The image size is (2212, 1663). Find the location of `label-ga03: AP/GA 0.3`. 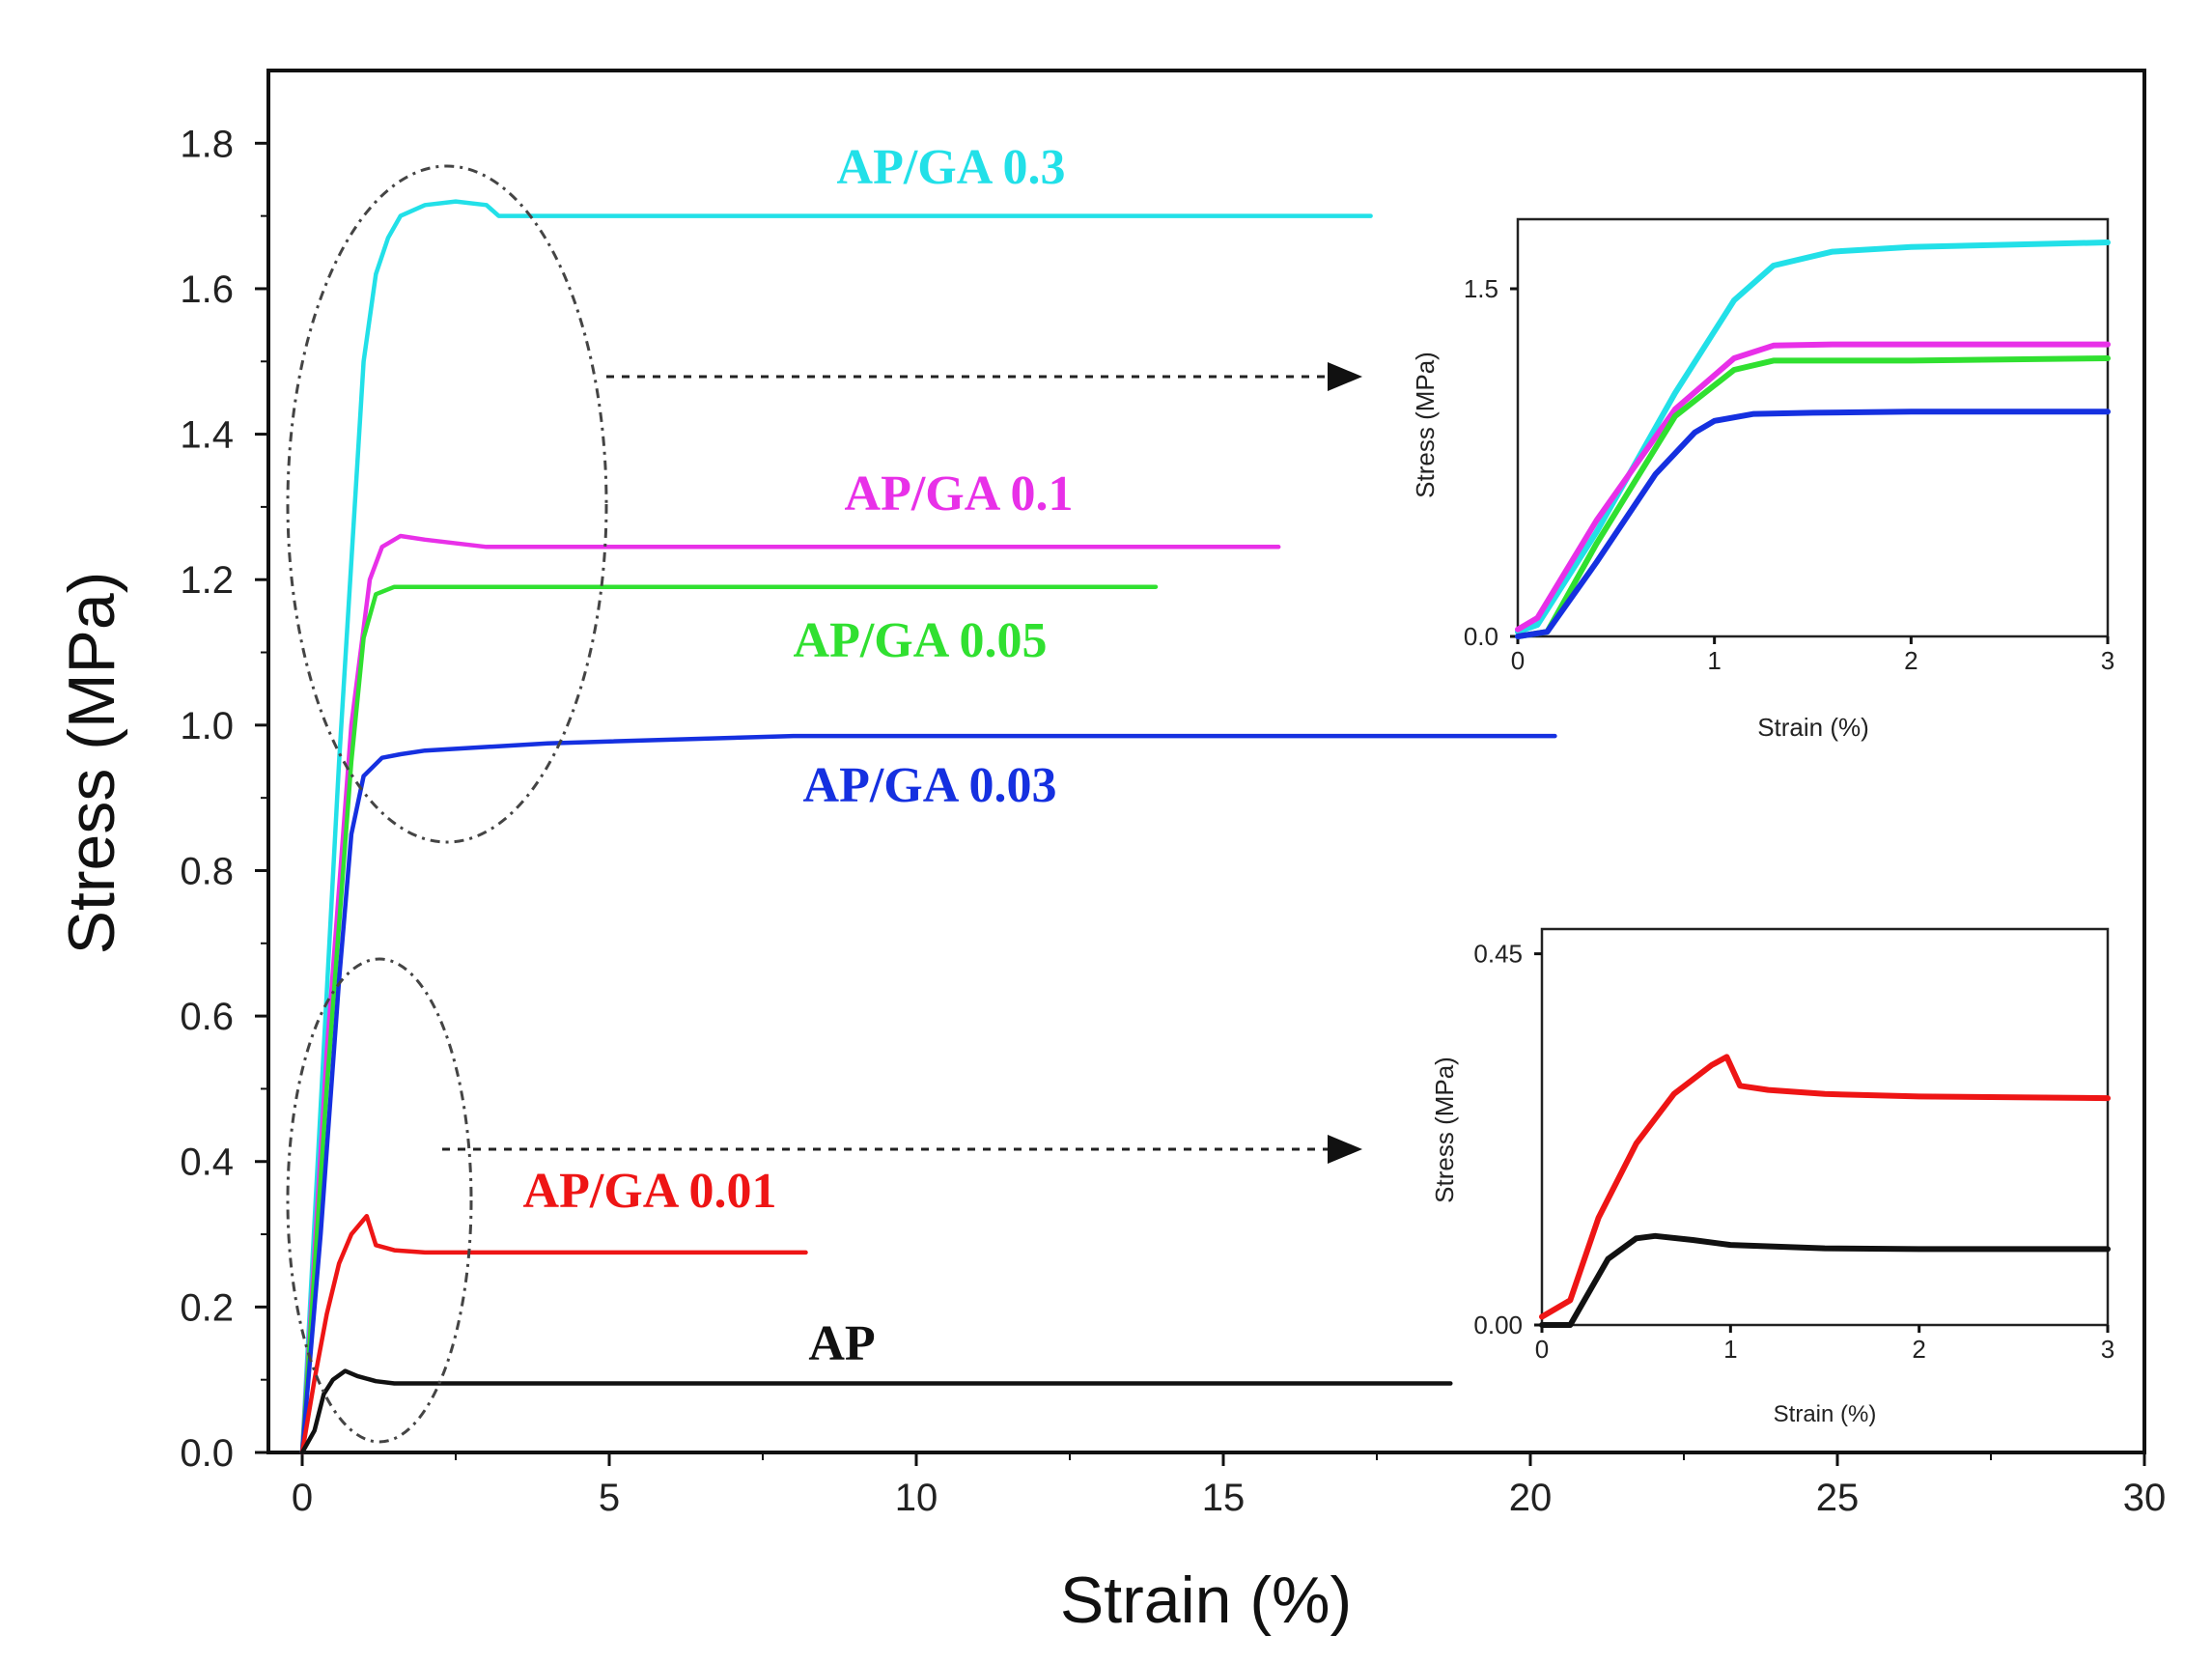

label-ga03: AP/GA 0.3 is located at coordinates (952, 167).